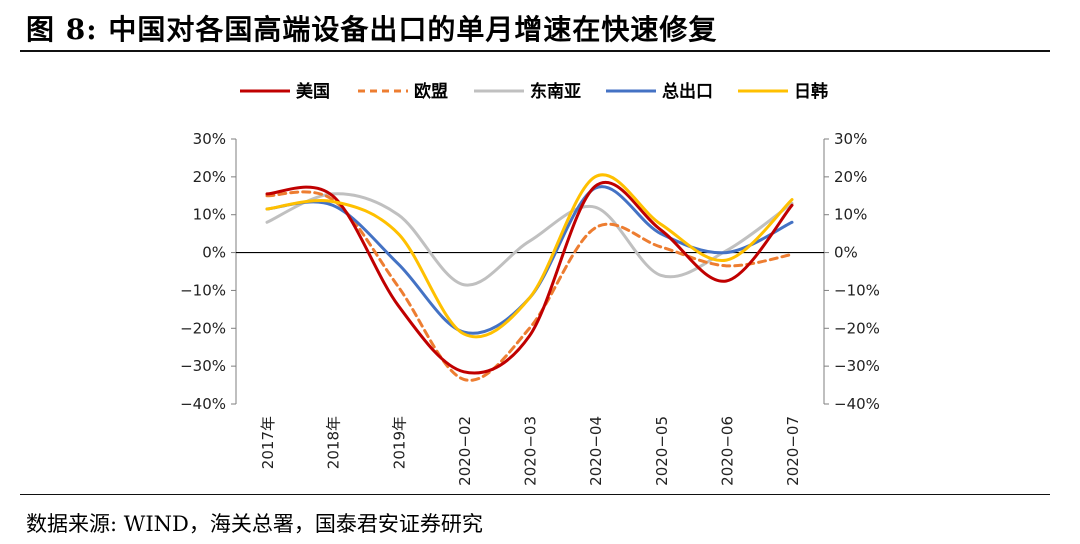 This screenshot has height=544, width=1080. Describe the element at coordinates (399, 442) in the screenshot. I see `x-tick-label: 2019年` at that location.